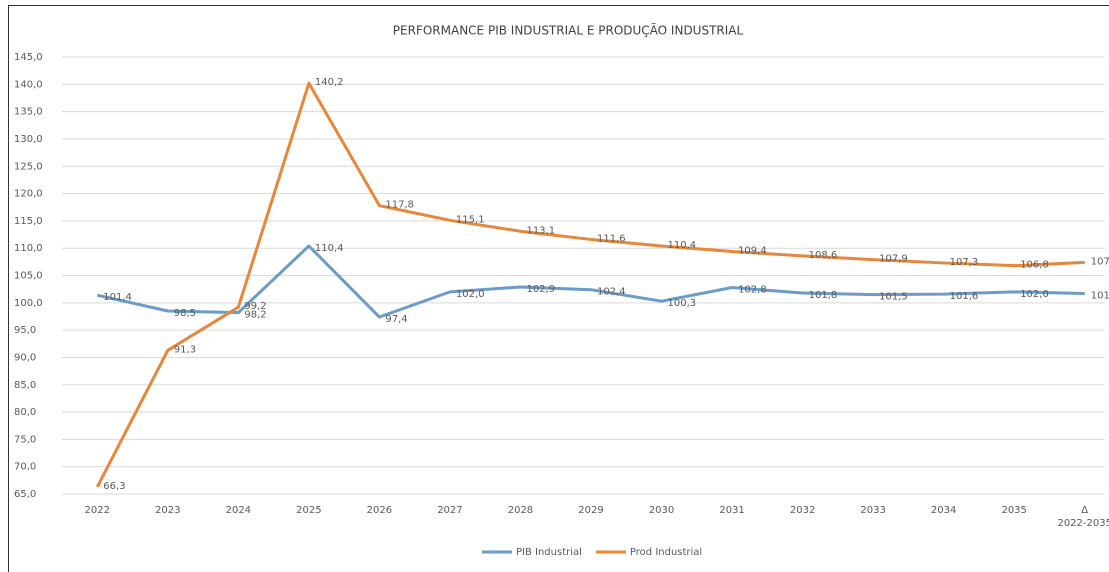 The image size is (1109, 572). I want to click on legend-label: PIB Industrial, so click(549, 552).